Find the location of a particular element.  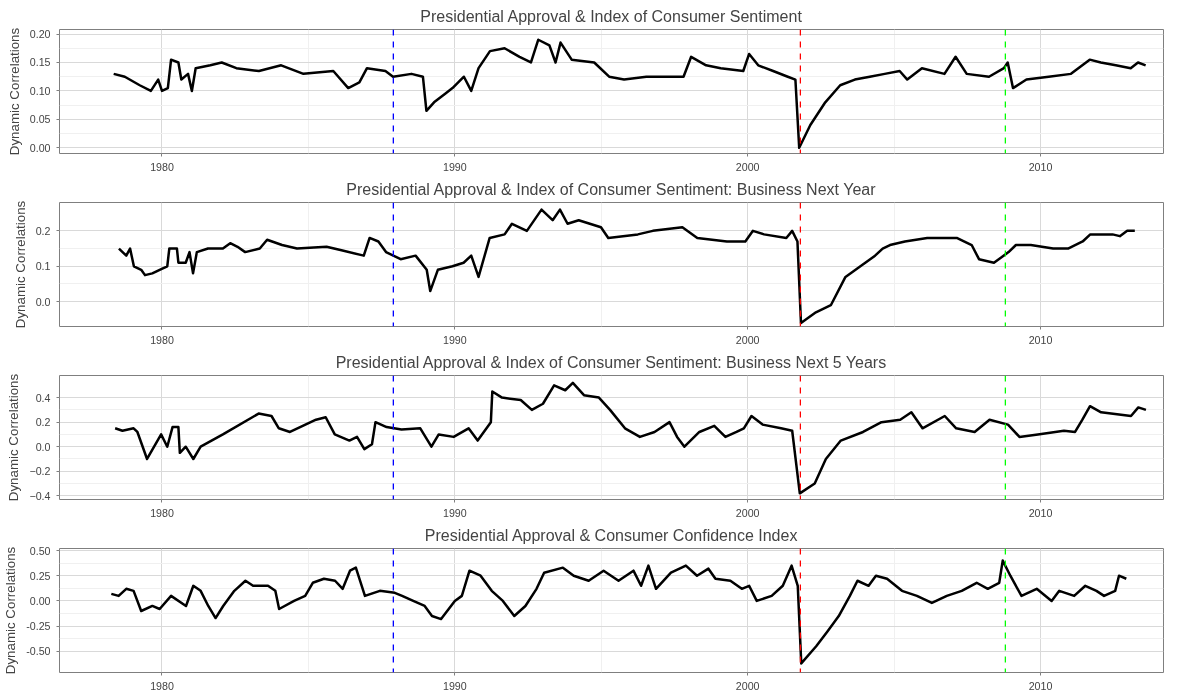

y-tick-label: 0.25 is located at coordinates (40, 575).